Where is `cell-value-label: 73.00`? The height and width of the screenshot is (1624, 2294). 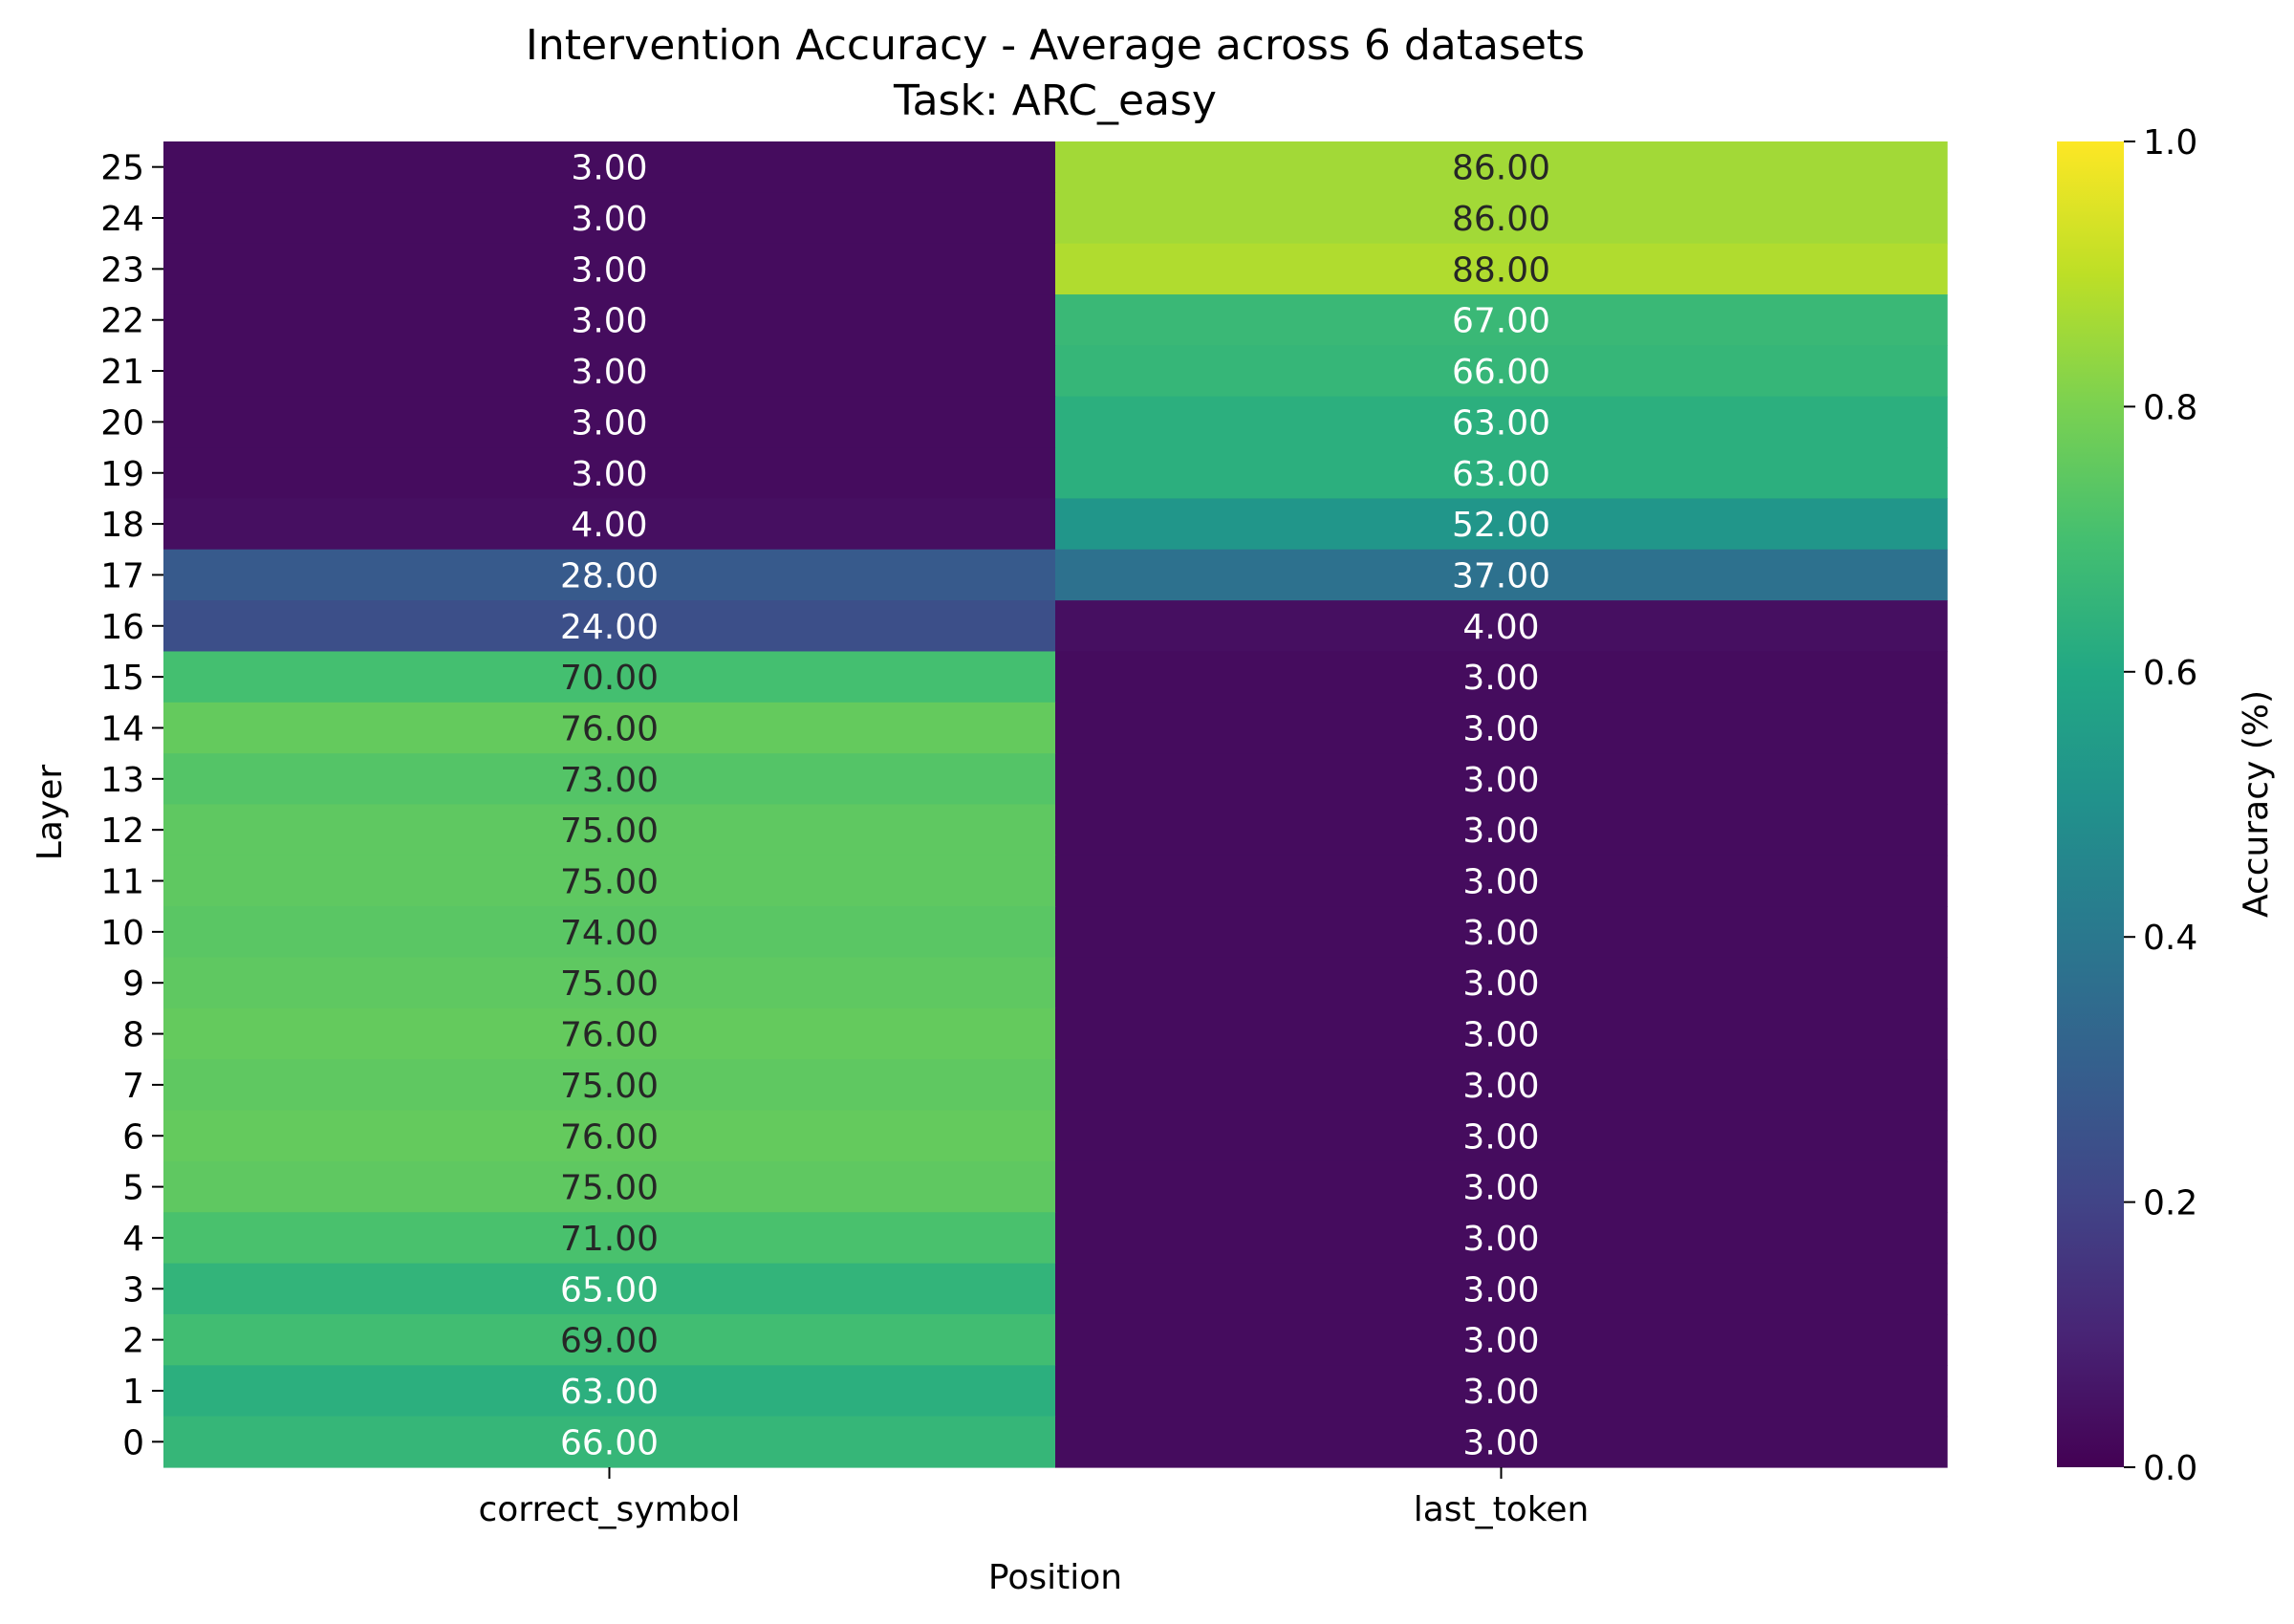
cell-value-label: 73.00 is located at coordinates (609, 781).